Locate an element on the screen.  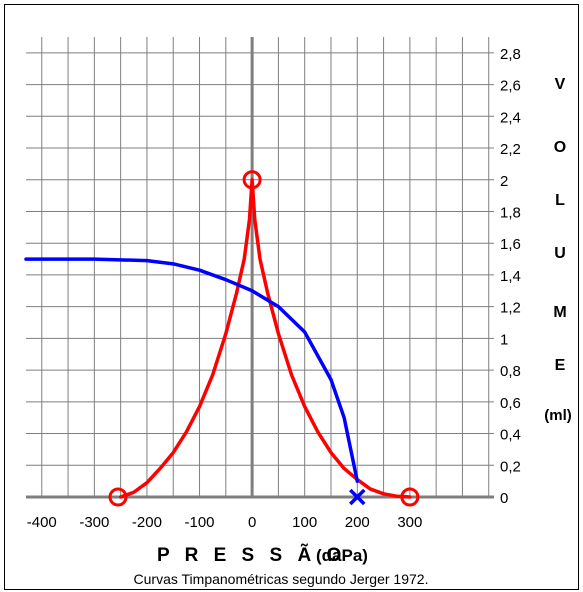
y-tick-label: 2,2 is located at coordinates (510, 149).